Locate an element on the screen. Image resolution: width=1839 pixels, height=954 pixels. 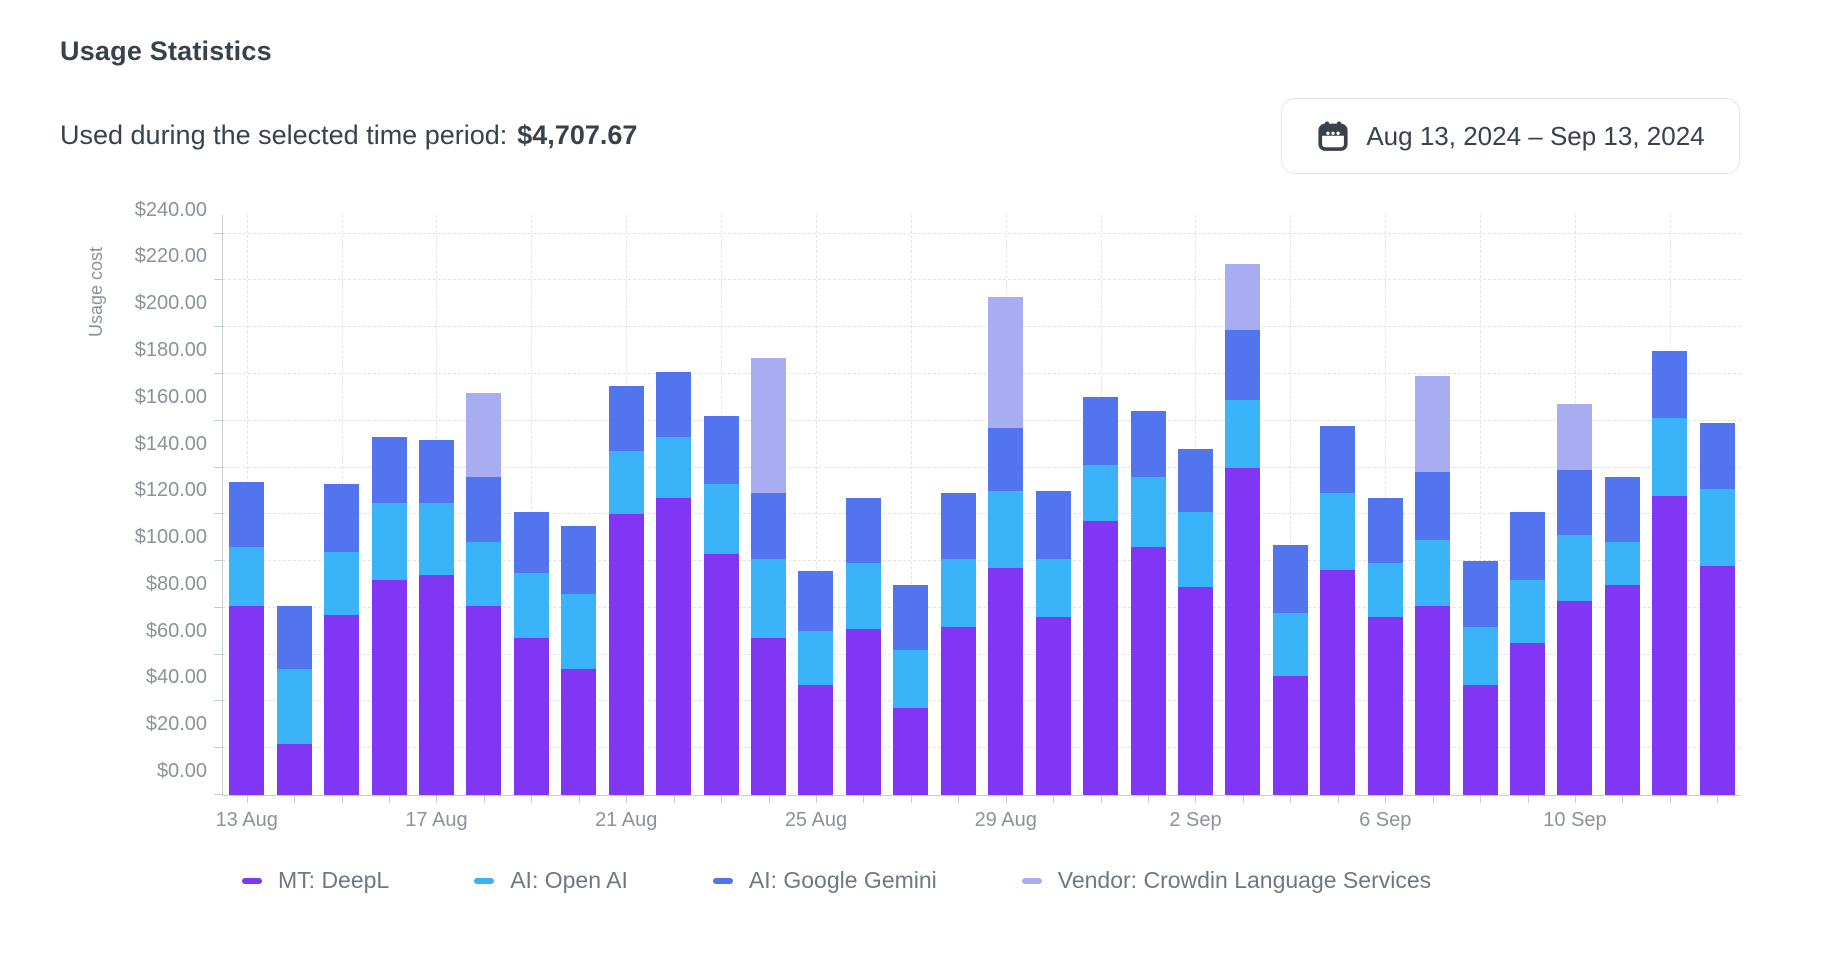
legend-item: AI: Open AI is located at coordinates (551, 880).